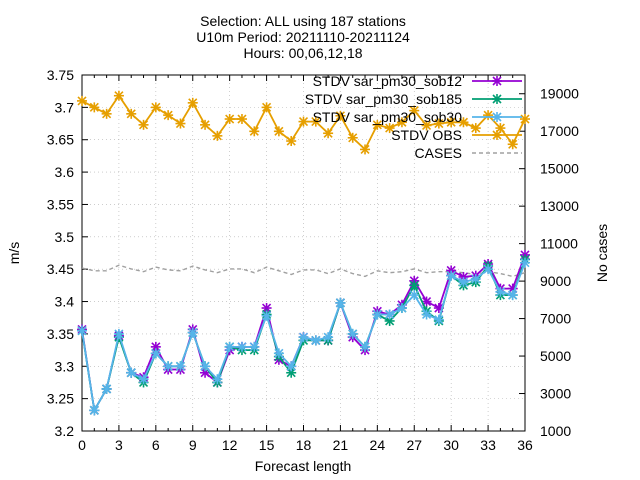 The width and height of the screenshot is (640, 480). I want to click on y2-tick-label: 1000, so click(555, 431).